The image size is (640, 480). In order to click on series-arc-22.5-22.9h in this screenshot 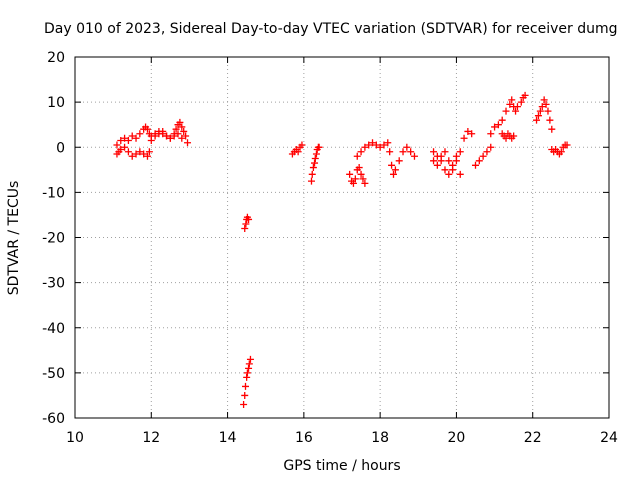, I will do `click(559, 149)`.